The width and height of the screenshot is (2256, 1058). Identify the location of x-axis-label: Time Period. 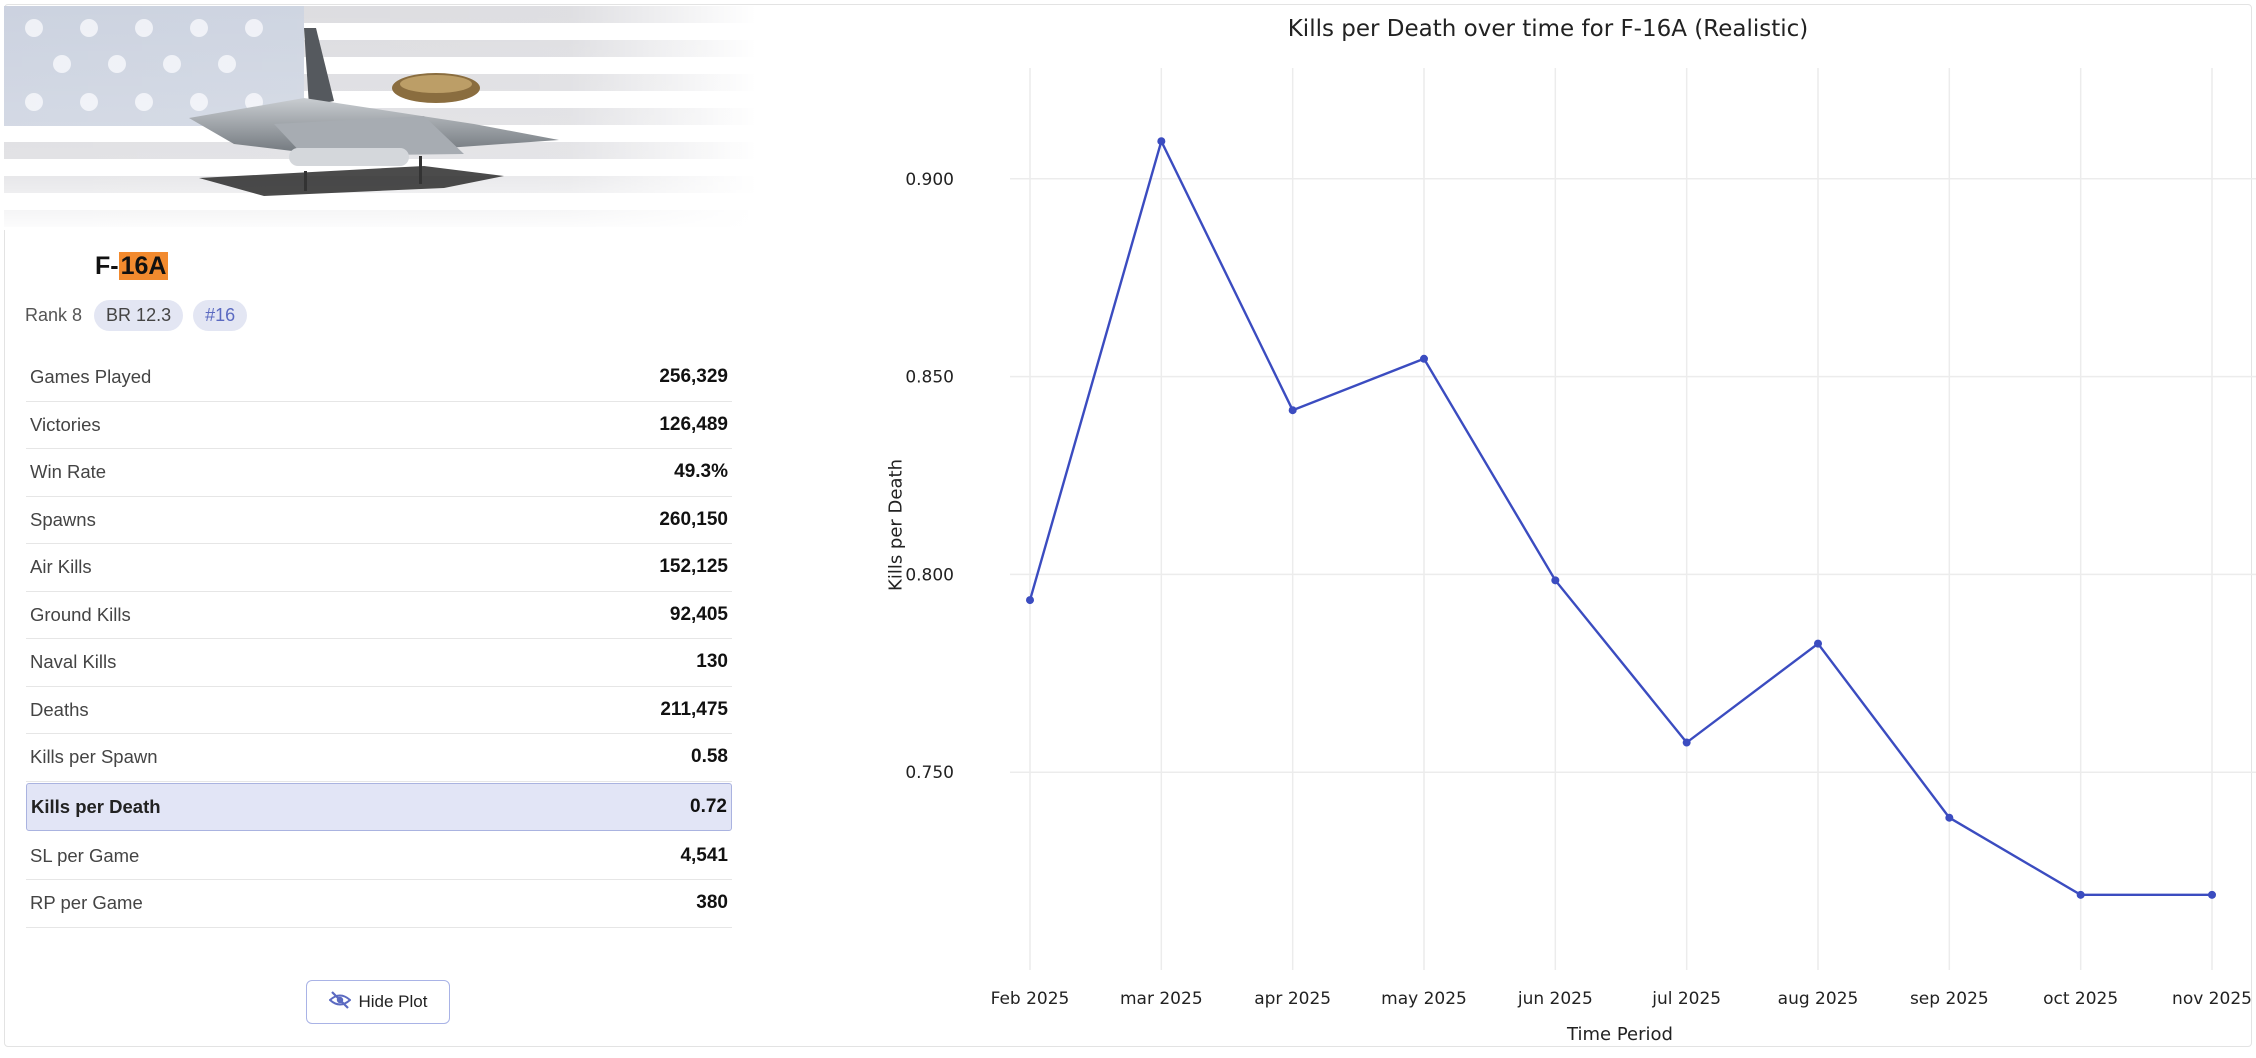
(1620, 1034).